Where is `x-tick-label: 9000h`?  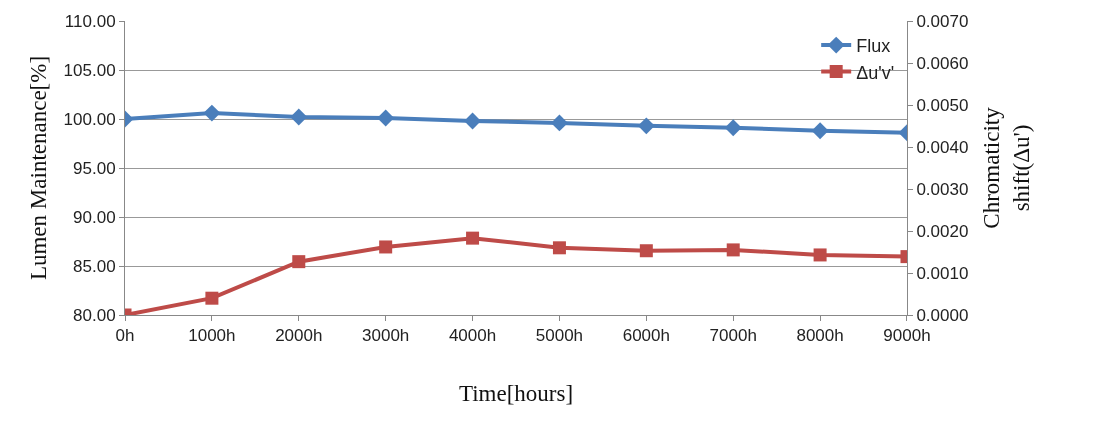 x-tick-label: 9000h is located at coordinates (907, 336).